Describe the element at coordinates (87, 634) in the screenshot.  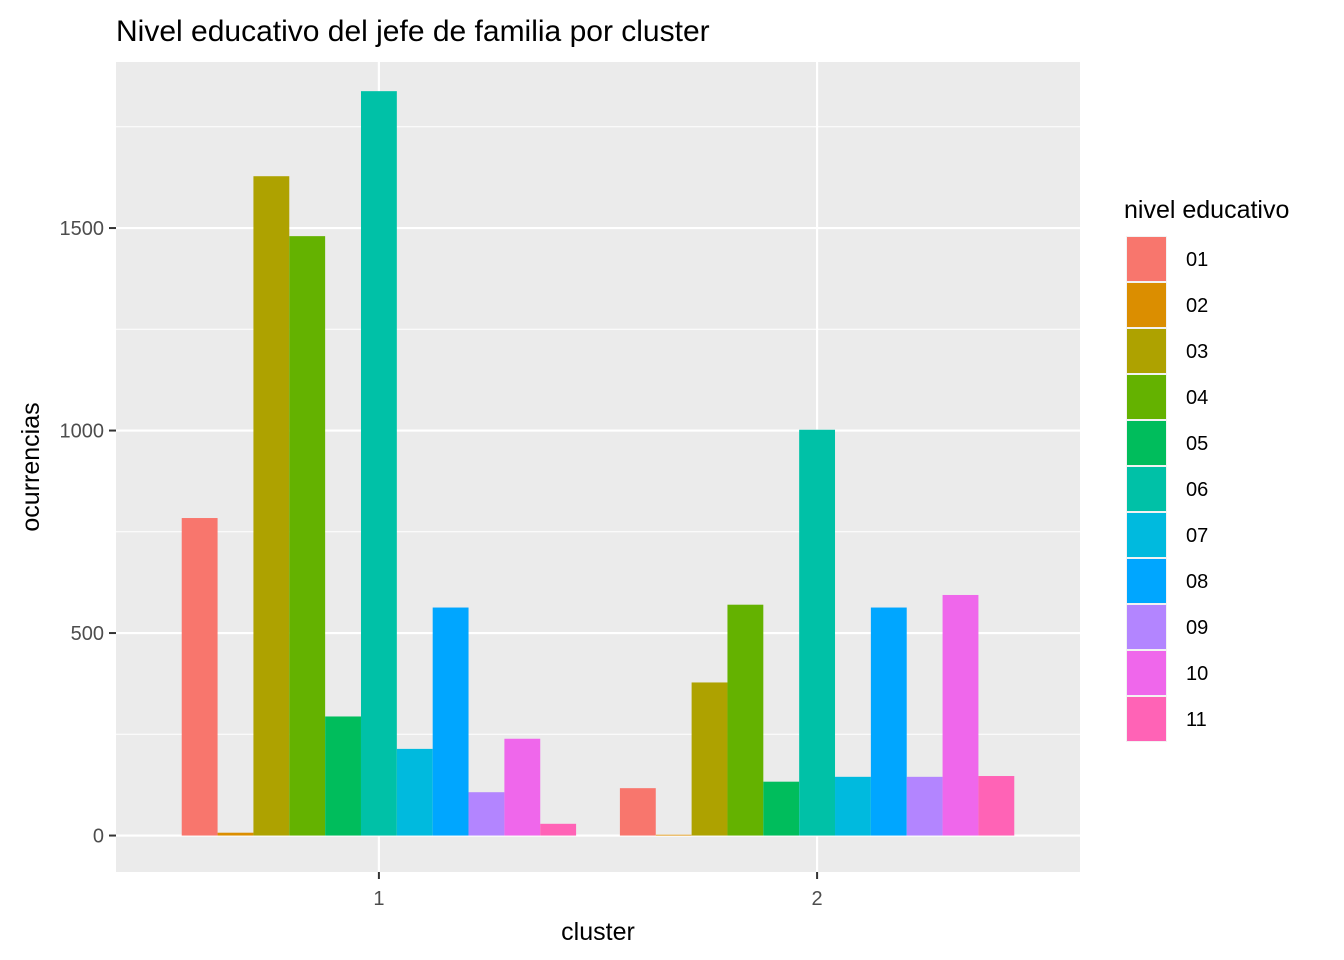
I see `y-tick-label: 500` at that location.